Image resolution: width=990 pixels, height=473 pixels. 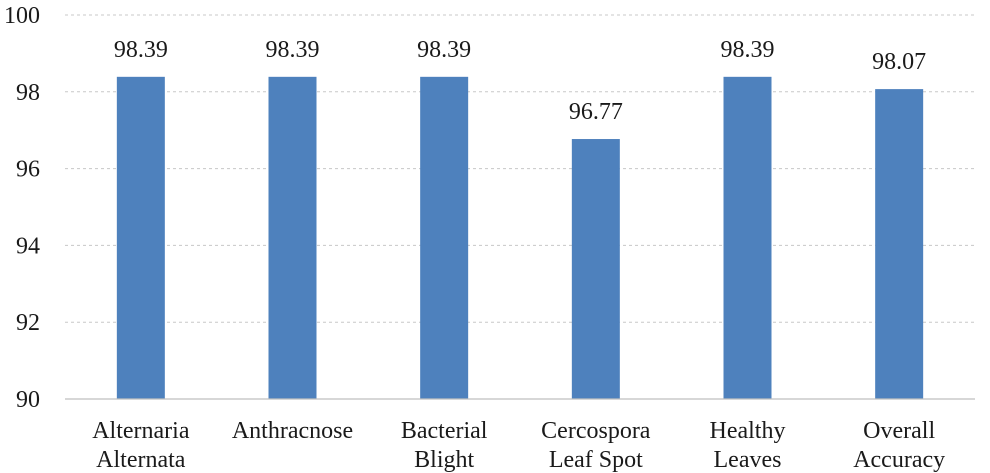 What do you see at coordinates (596, 445) in the screenshot?
I see `x-category-label-3: Cercospora Leaf Spot` at bounding box center [596, 445].